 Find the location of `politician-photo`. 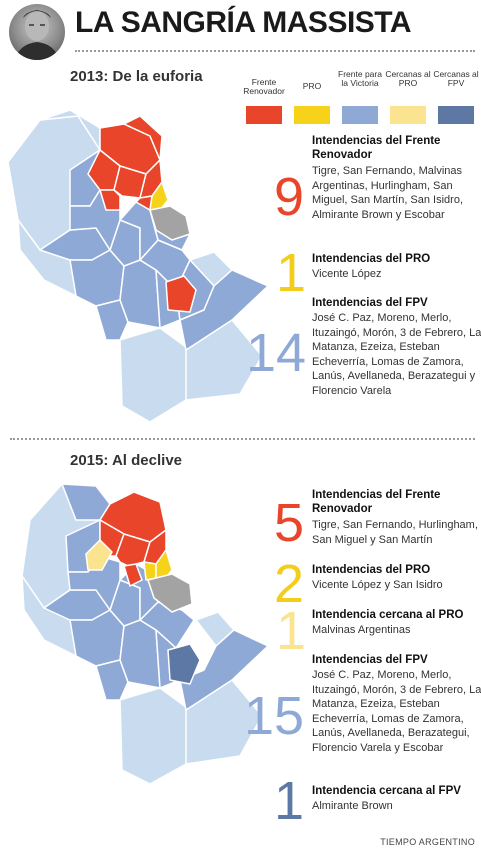

politician-photo is located at coordinates (37, 32).